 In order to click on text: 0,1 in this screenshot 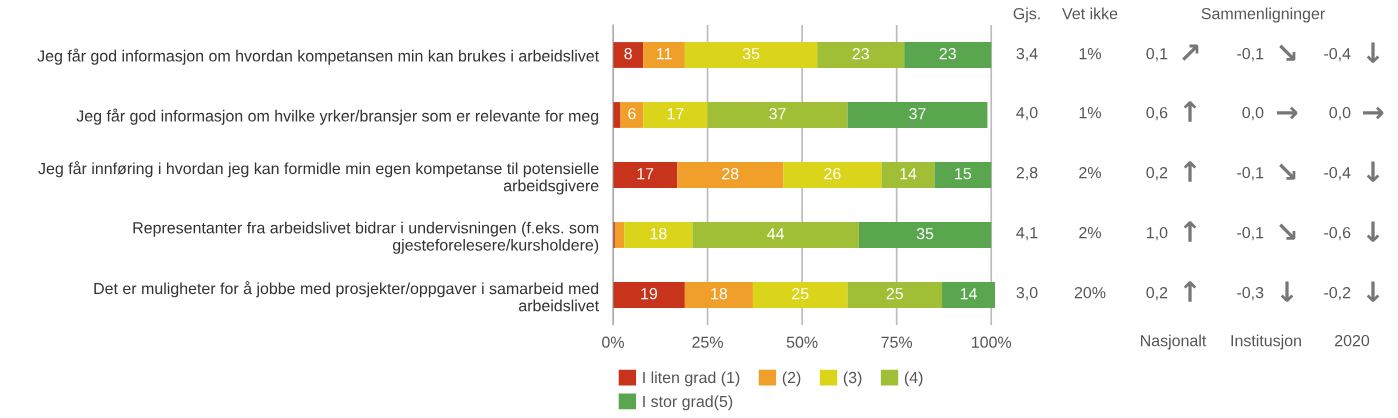, I will do `click(1157, 54)`.